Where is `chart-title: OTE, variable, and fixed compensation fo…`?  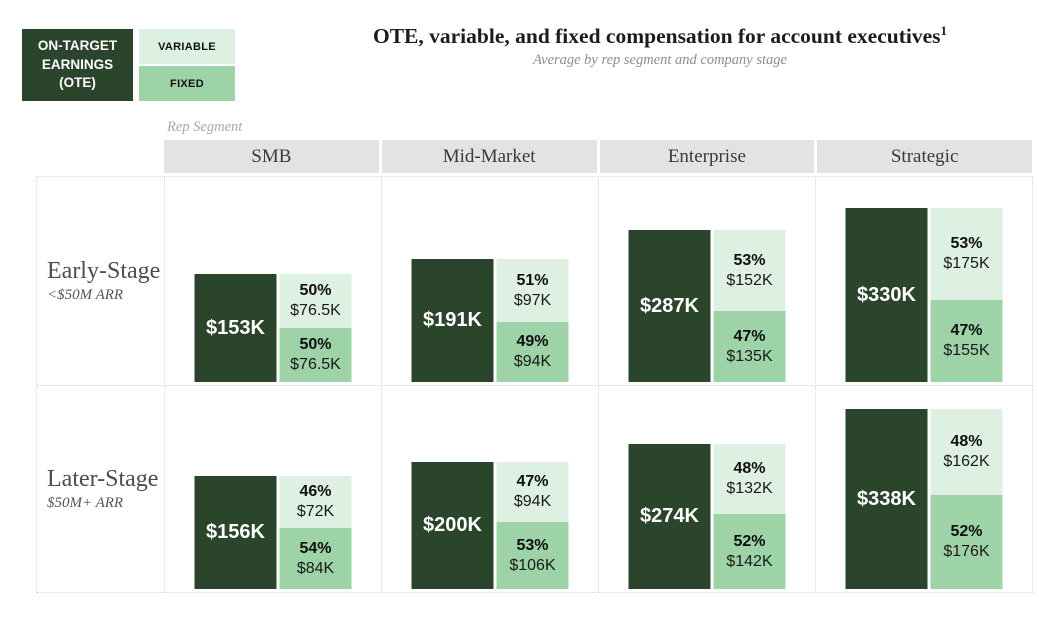
chart-title: OTE, variable, and fixed compensation fo… is located at coordinates (660, 36).